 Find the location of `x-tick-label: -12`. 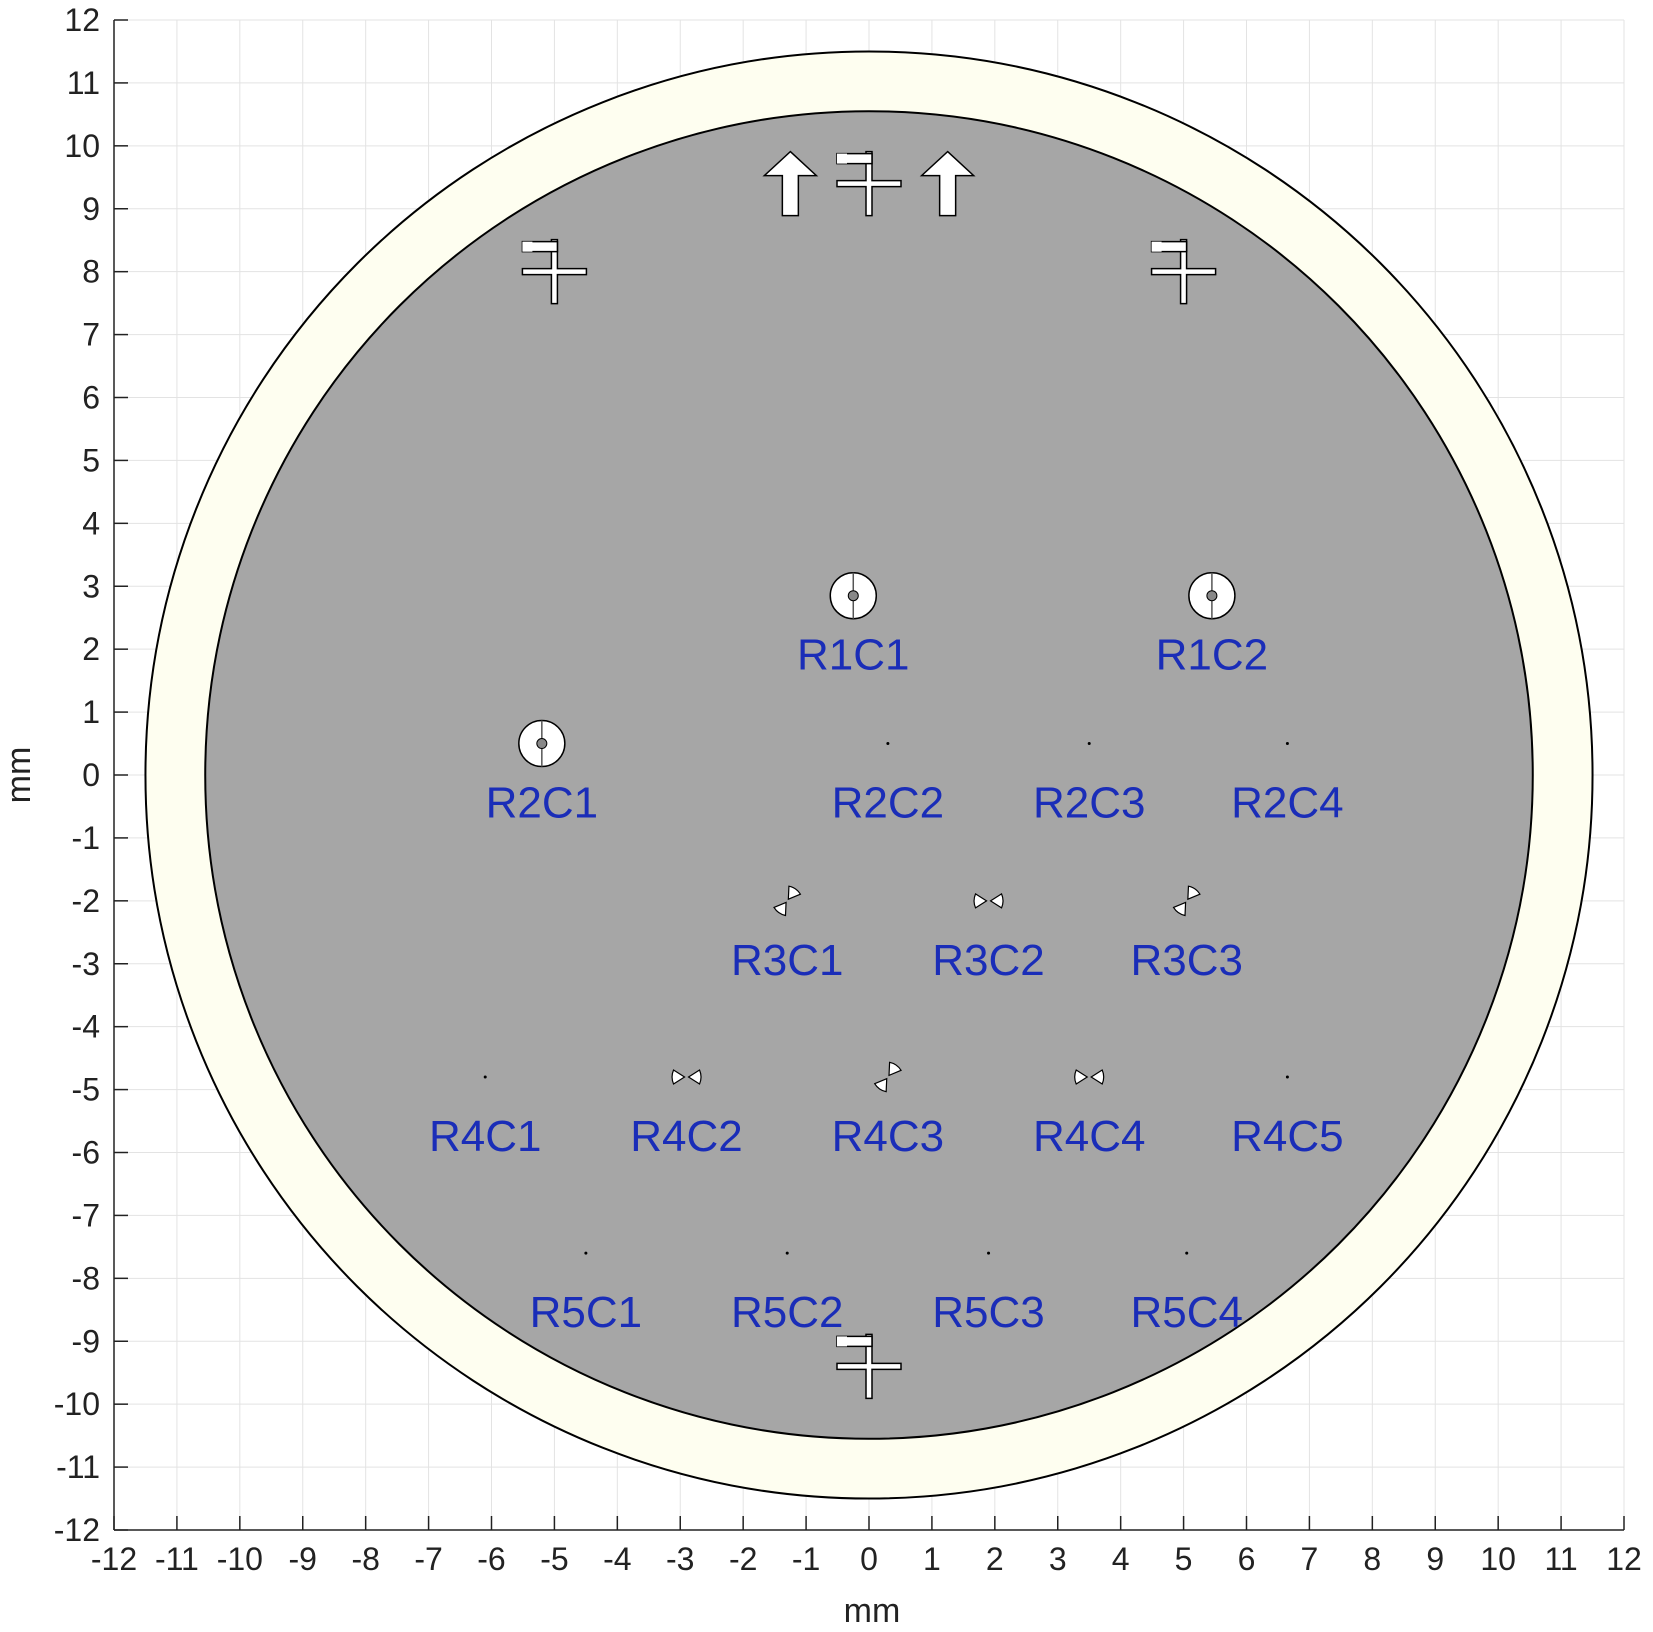

x-tick-label: -12 is located at coordinates (114, 1559).